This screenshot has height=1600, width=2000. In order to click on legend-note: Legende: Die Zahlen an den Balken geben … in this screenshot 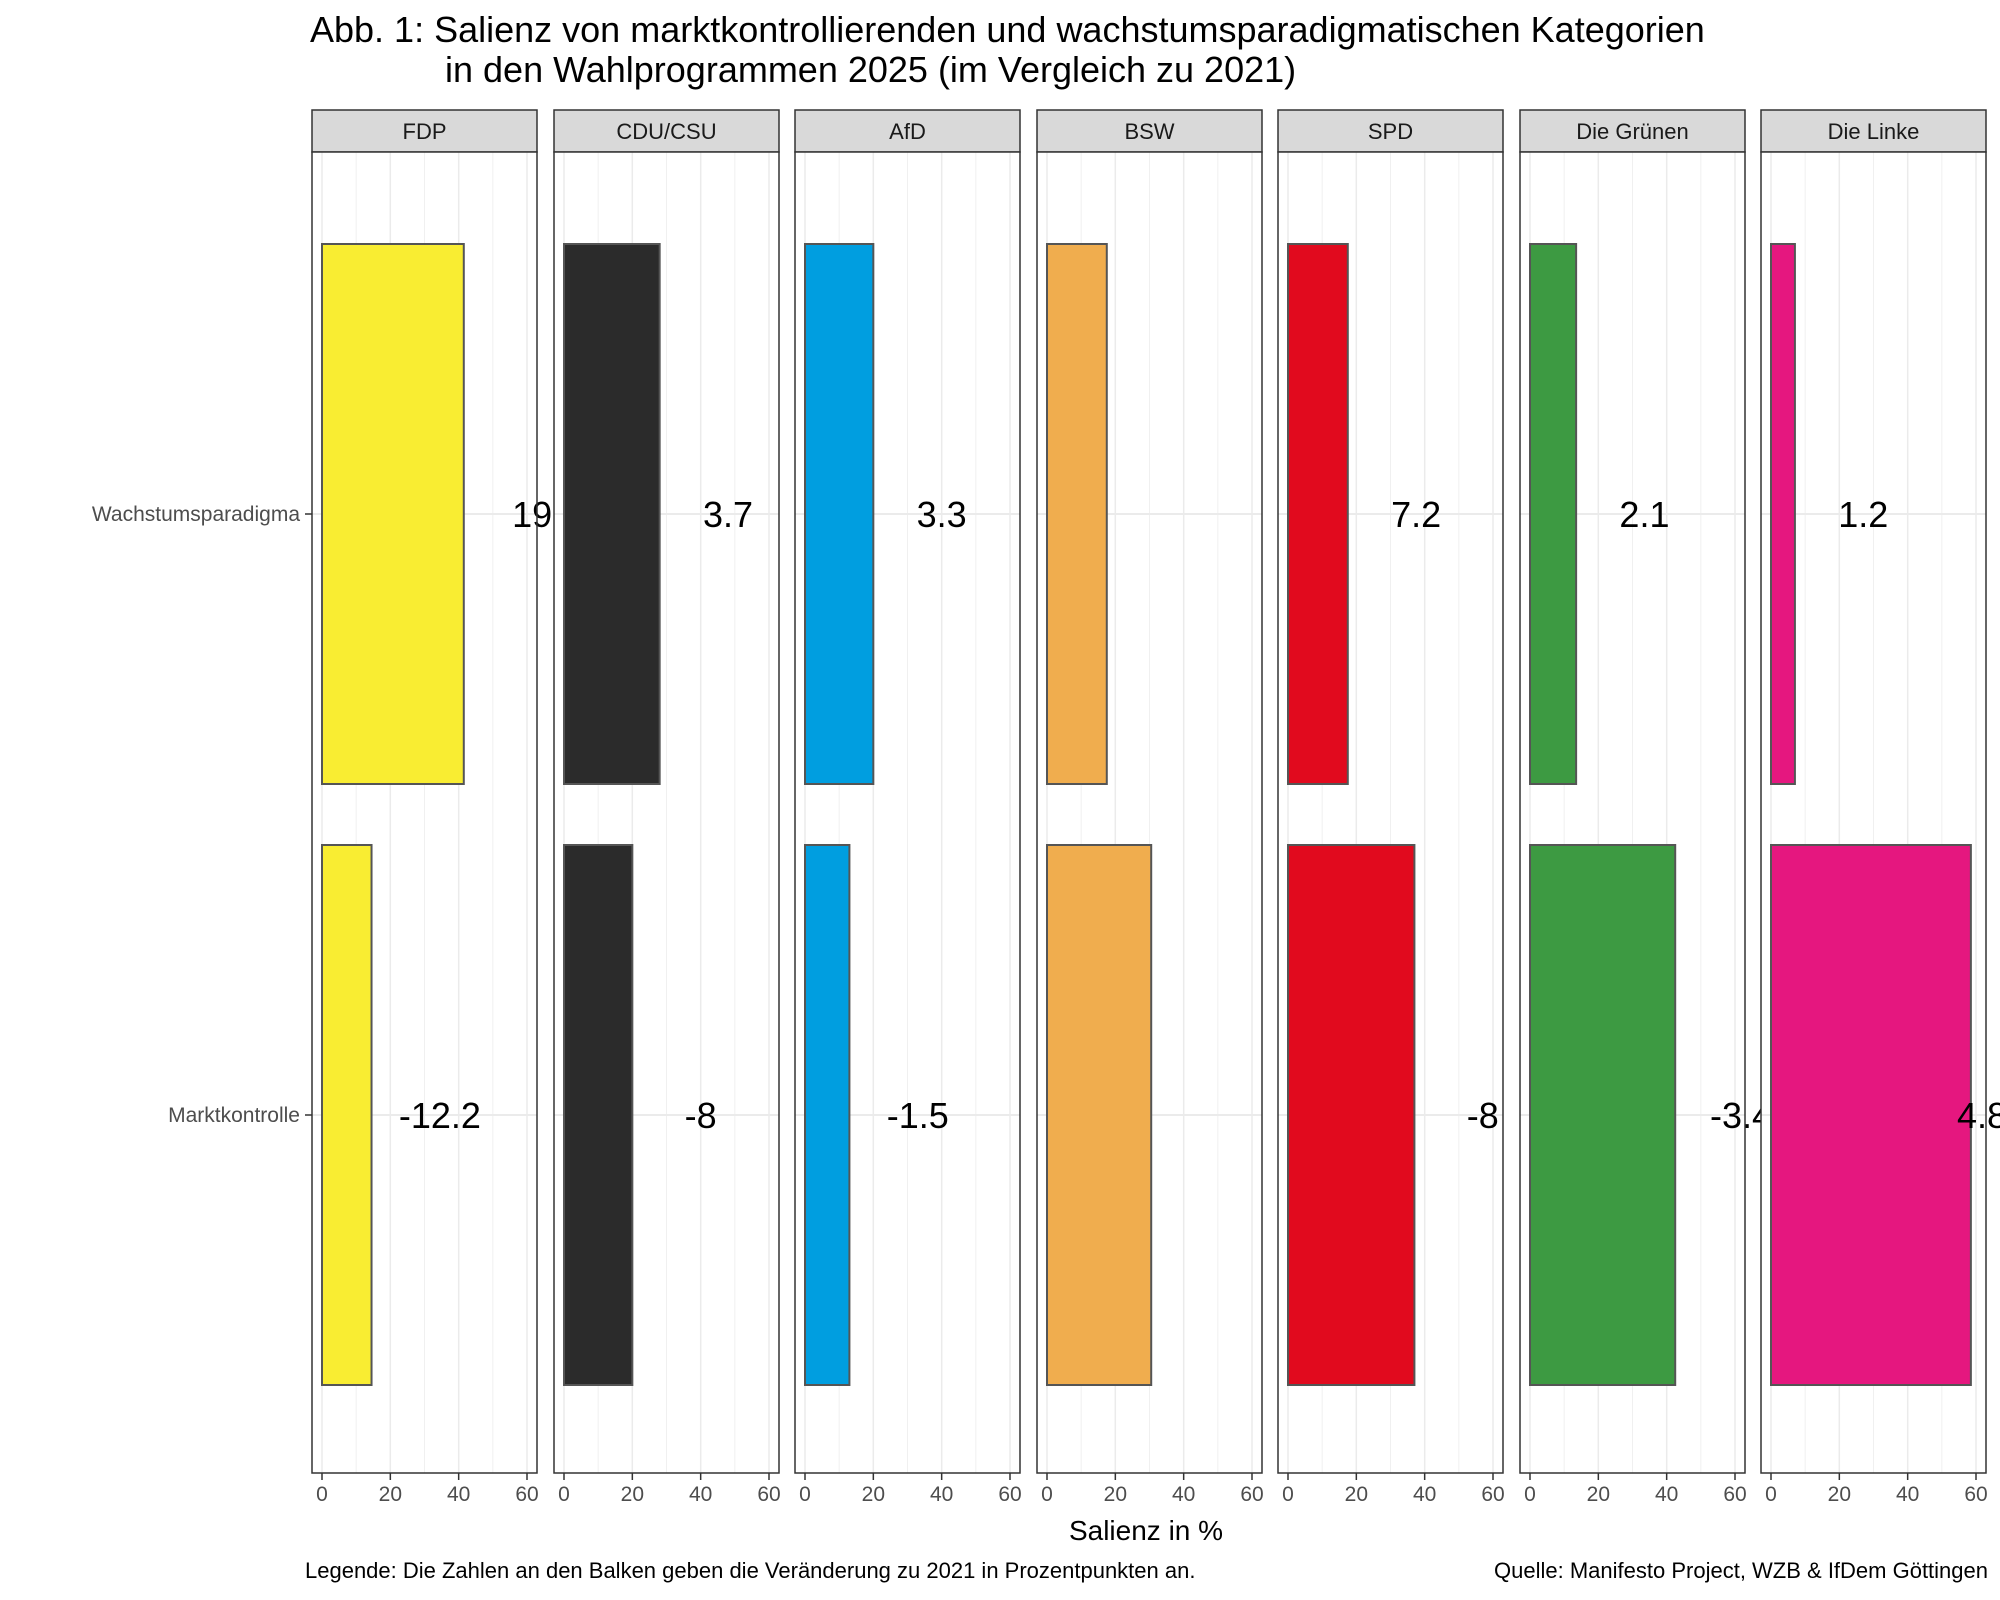, I will do `click(750, 1570)`.